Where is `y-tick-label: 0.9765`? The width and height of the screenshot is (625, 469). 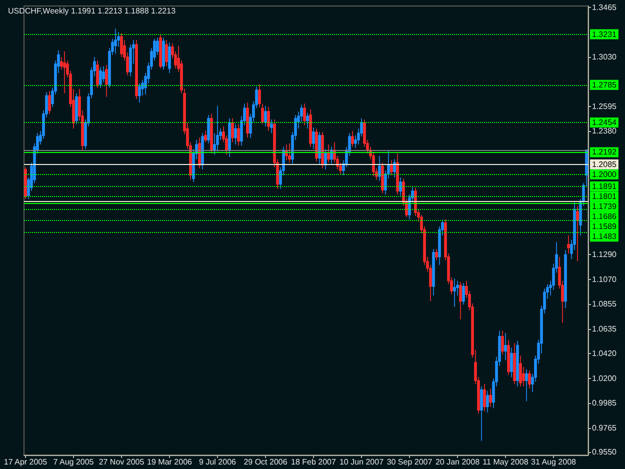 y-tick-label: 0.9765 is located at coordinates (605, 427).